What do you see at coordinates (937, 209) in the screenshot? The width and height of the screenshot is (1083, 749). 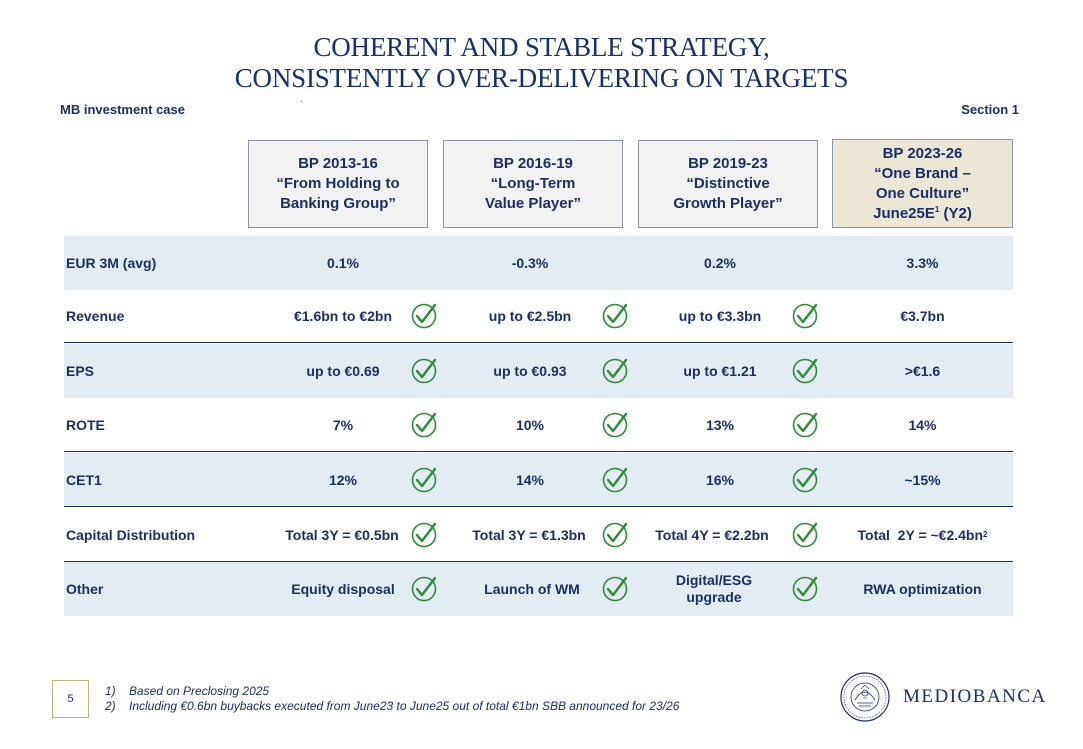 I see `footnote-ref: 1` at bounding box center [937, 209].